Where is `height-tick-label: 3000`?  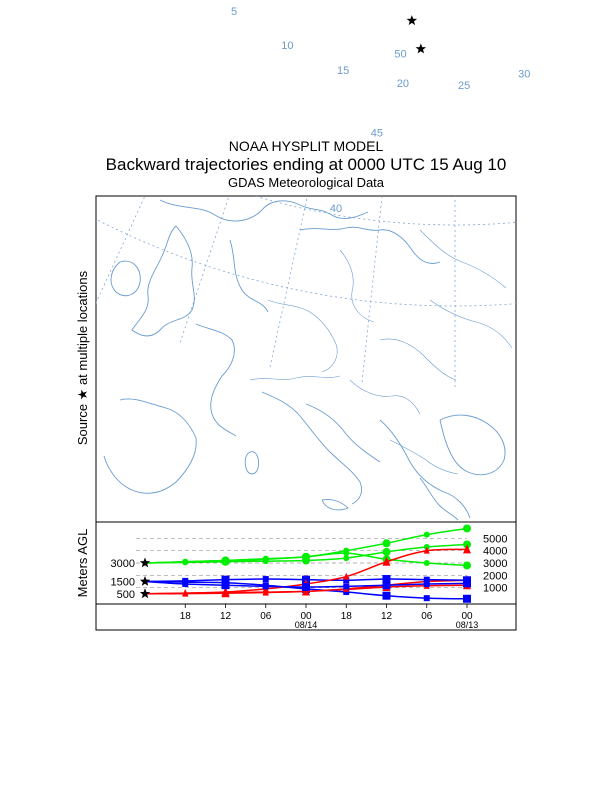 height-tick-label: 3000 is located at coordinates (495, 564).